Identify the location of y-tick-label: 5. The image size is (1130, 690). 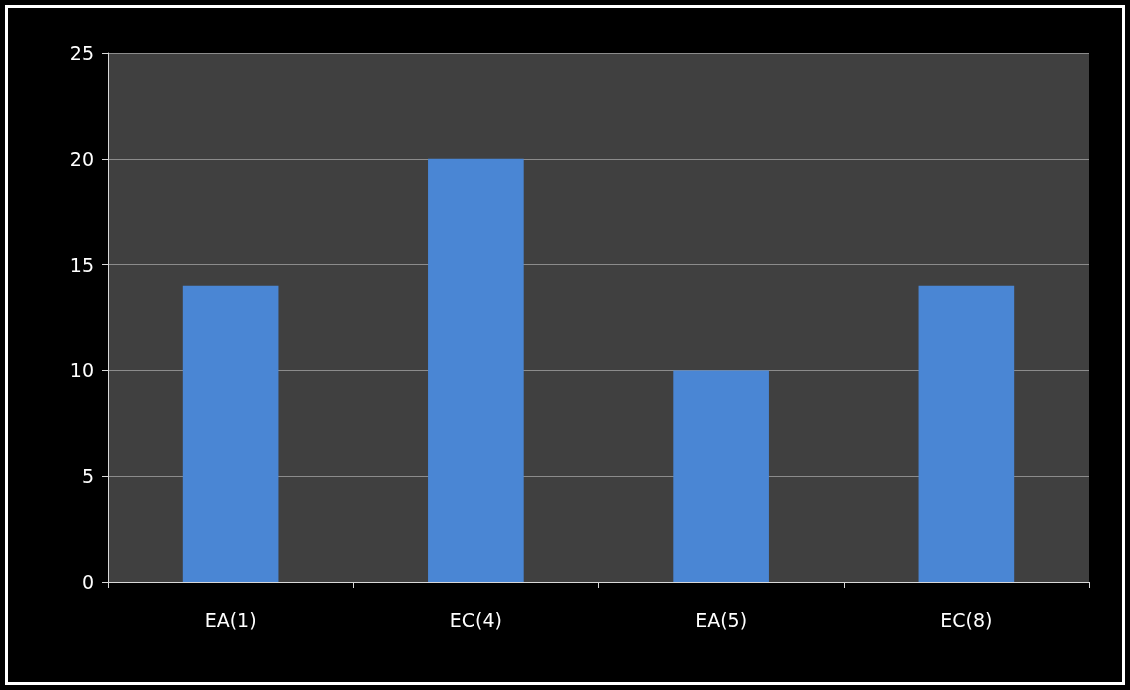
(87, 476).